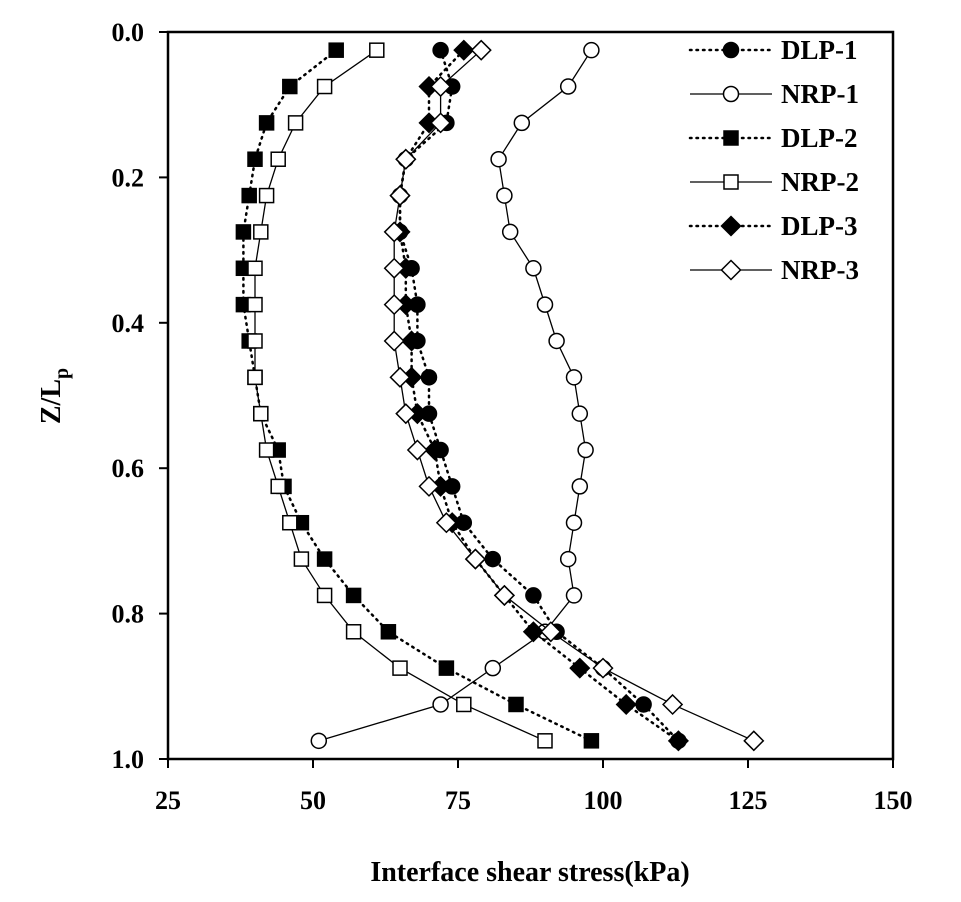  Describe the element at coordinates (819, 138) in the screenshot. I see `legend-label-dlp-2: DLP-2` at that location.